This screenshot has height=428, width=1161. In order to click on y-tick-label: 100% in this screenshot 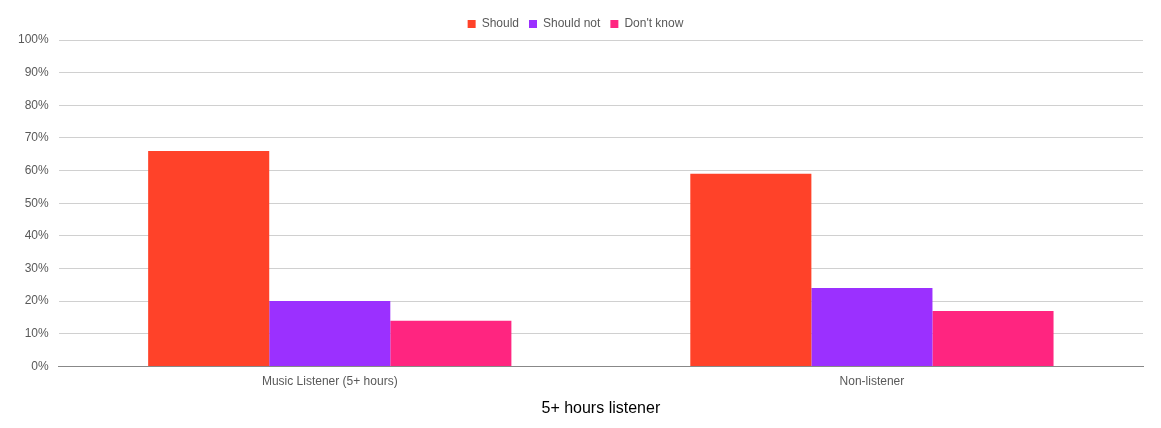, I will do `click(33, 39)`.